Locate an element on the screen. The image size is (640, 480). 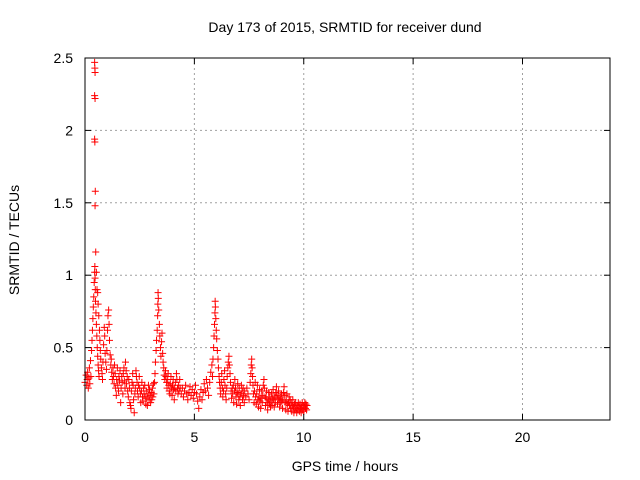
y-tick-label: 1 is located at coordinates (69, 275).